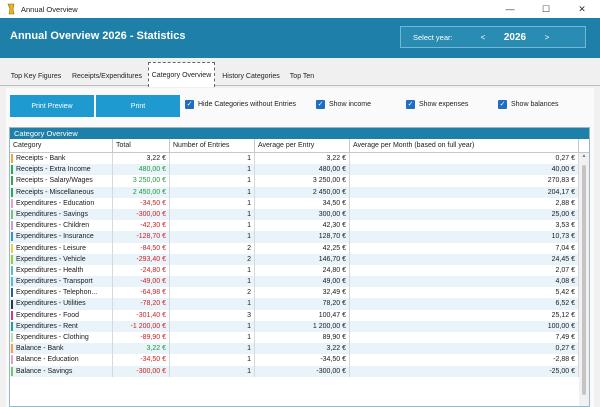 This screenshot has width=600, height=407. What do you see at coordinates (464, 371) in the screenshot?
I see `average-month-cell: -25,00 €` at bounding box center [464, 371].